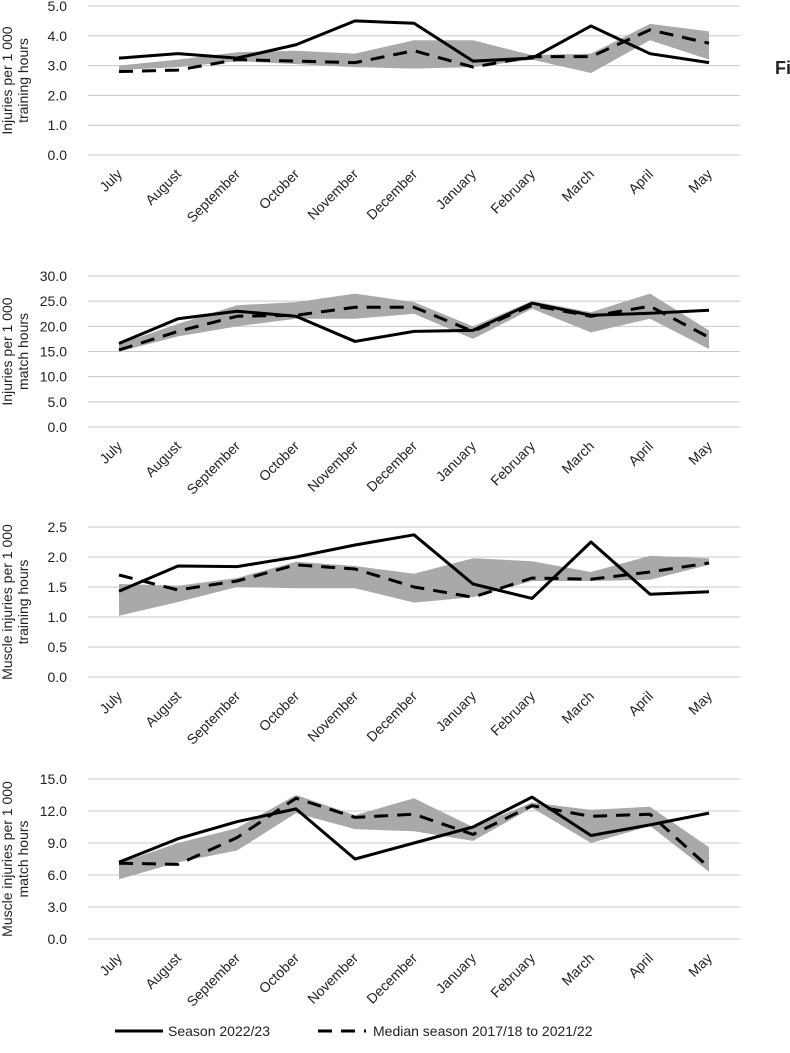 The width and height of the screenshot is (790, 1053). What do you see at coordinates (53, 377) in the screenshot?
I see `y-tick-label: 10.0` at bounding box center [53, 377].